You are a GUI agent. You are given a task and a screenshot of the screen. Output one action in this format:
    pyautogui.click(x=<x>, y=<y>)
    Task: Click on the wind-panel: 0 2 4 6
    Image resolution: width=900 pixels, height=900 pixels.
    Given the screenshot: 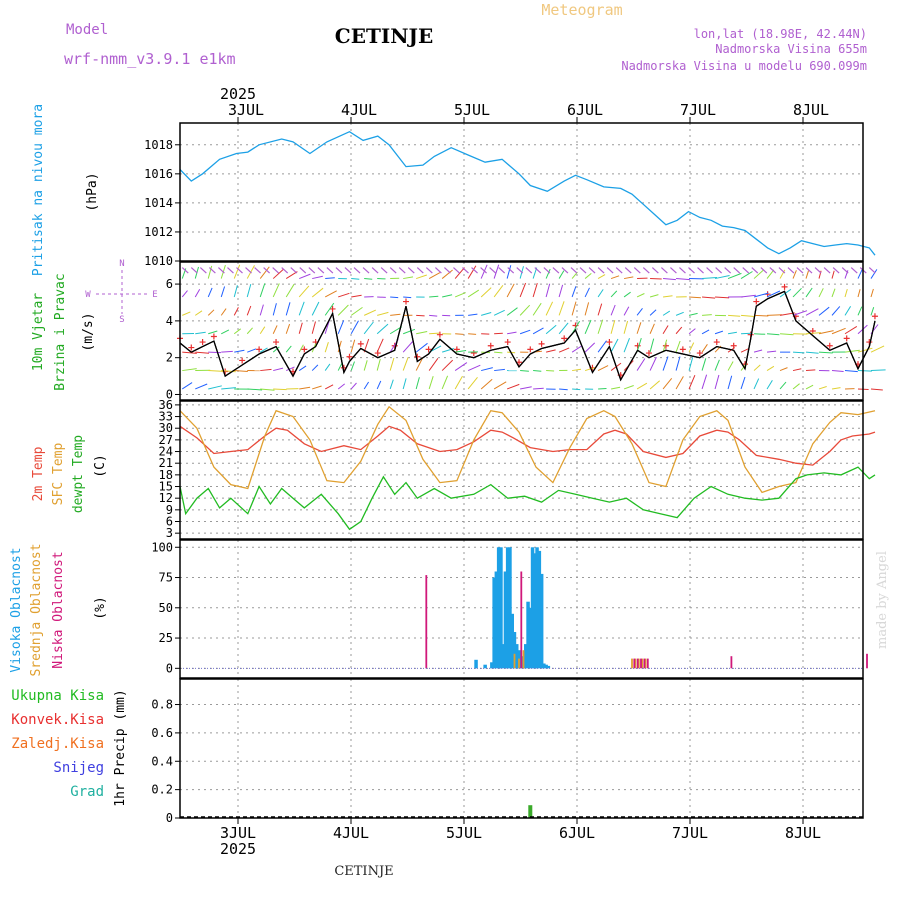 What is the action you would take?
    pyautogui.click(x=526, y=331)
    